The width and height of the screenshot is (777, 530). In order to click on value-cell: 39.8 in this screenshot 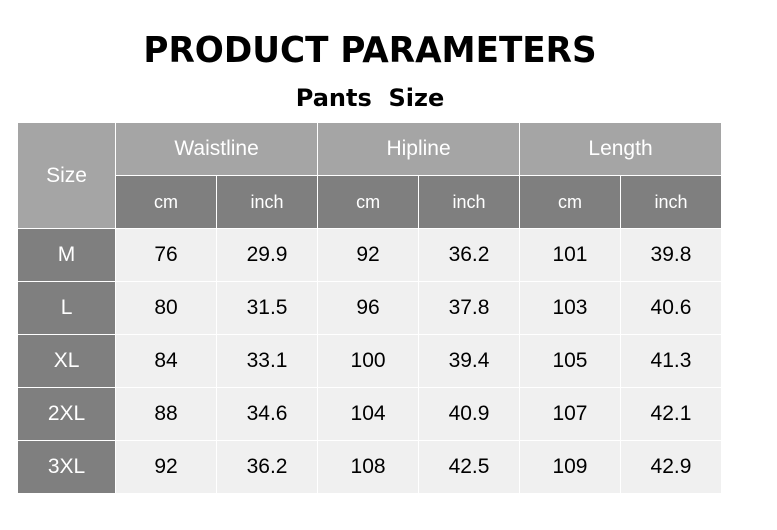, I will do `click(671, 255)`.